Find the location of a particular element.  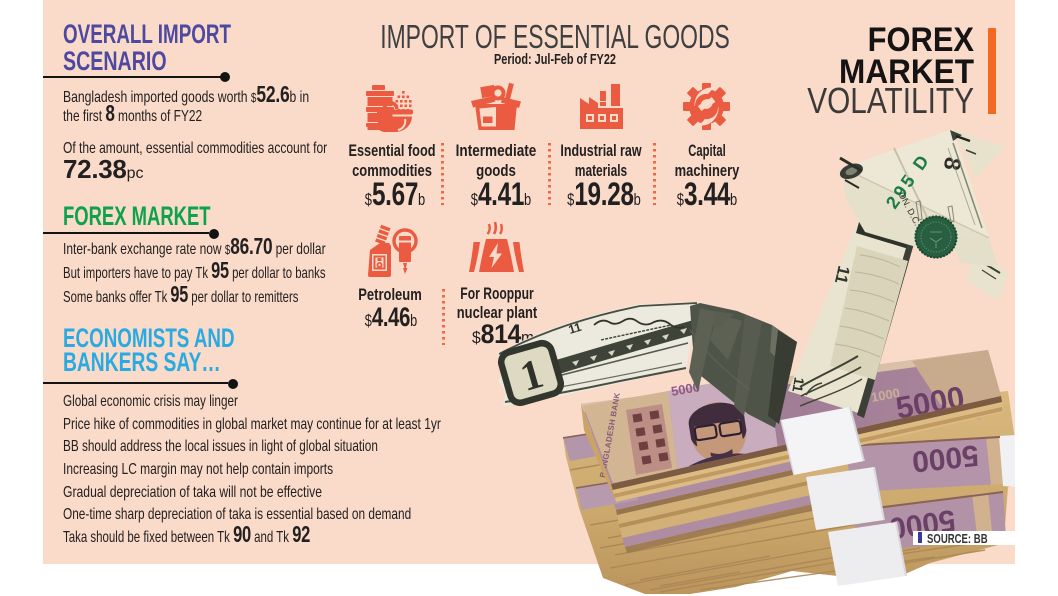

svg-text: 1000 is located at coordinates (885, 395).